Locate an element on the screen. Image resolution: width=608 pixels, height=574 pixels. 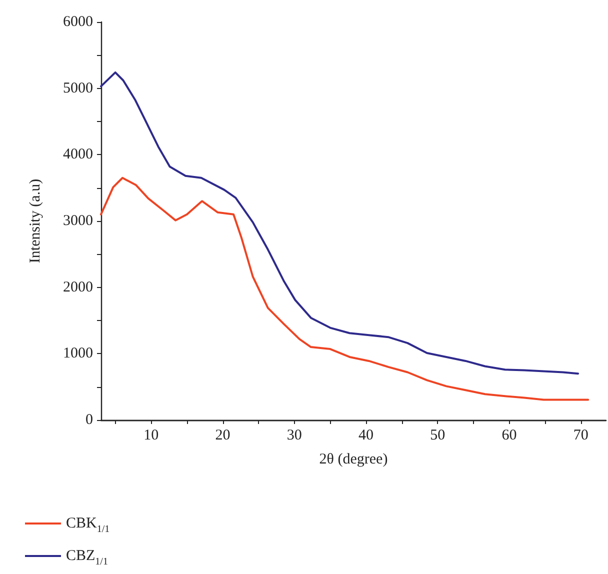
y-axis-title: Intensity (a.u) is located at coordinates (36, 221).